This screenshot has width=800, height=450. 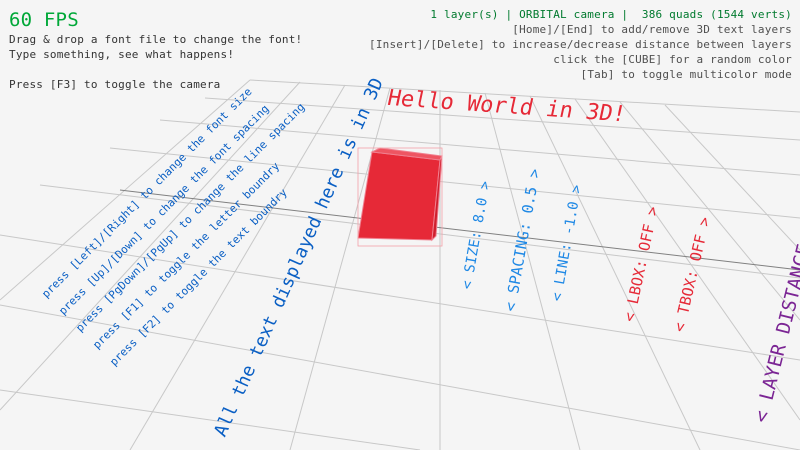 What do you see at coordinates (44, 20) in the screenshot?
I see `fps-counter: 60 FPS` at bounding box center [44, 20].